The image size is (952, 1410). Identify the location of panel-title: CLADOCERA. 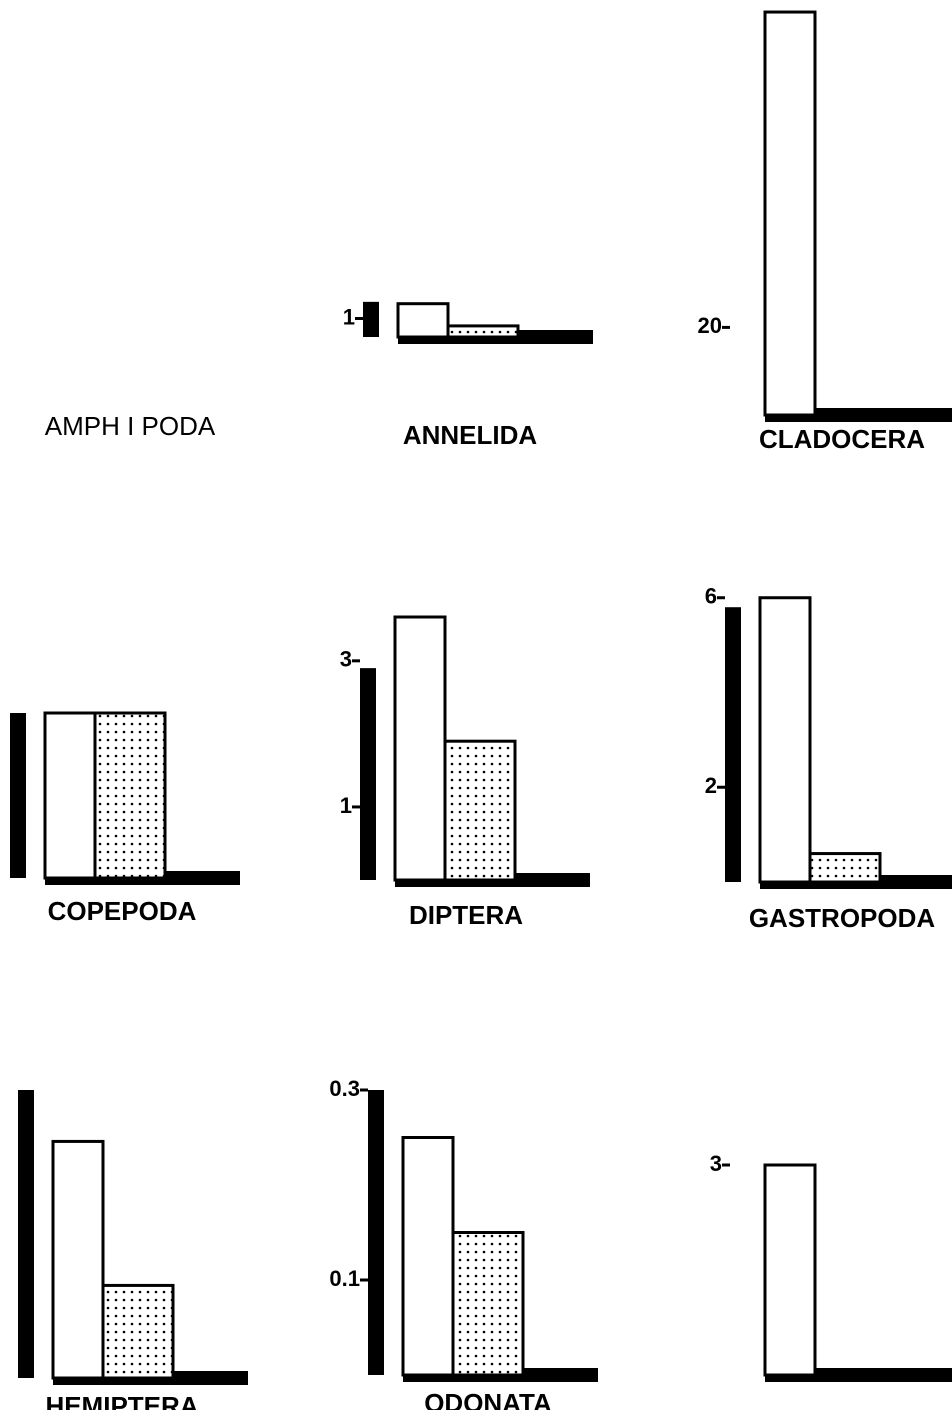
(842, 439).